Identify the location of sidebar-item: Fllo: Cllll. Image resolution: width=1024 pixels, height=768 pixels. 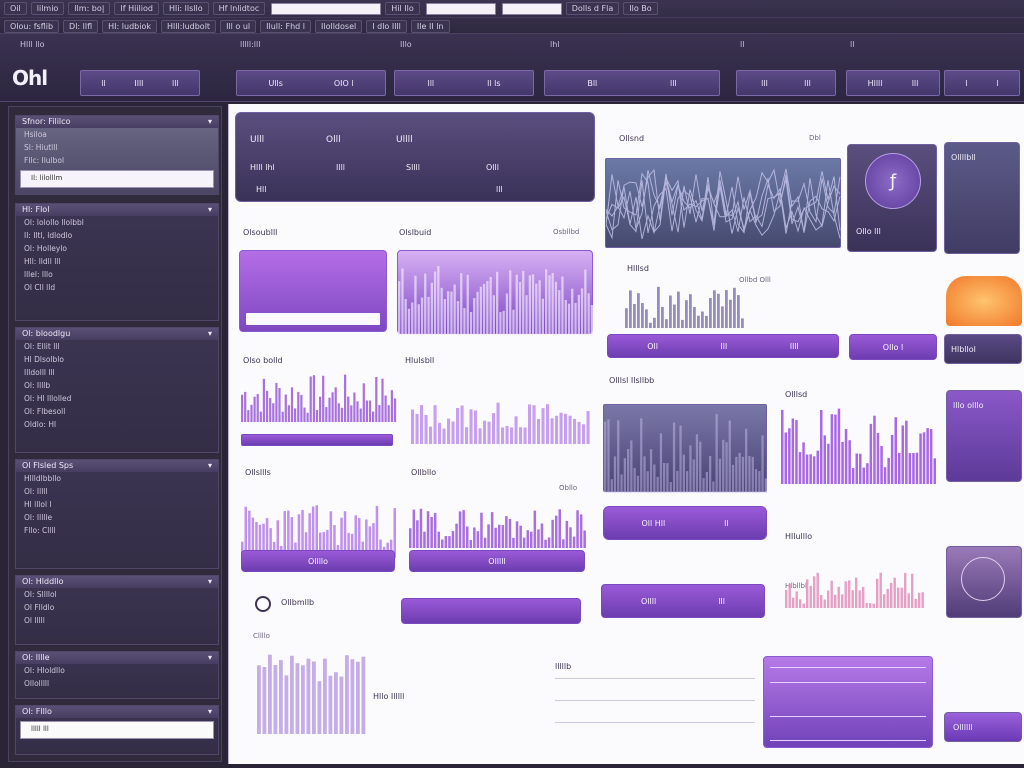
(40, 530).